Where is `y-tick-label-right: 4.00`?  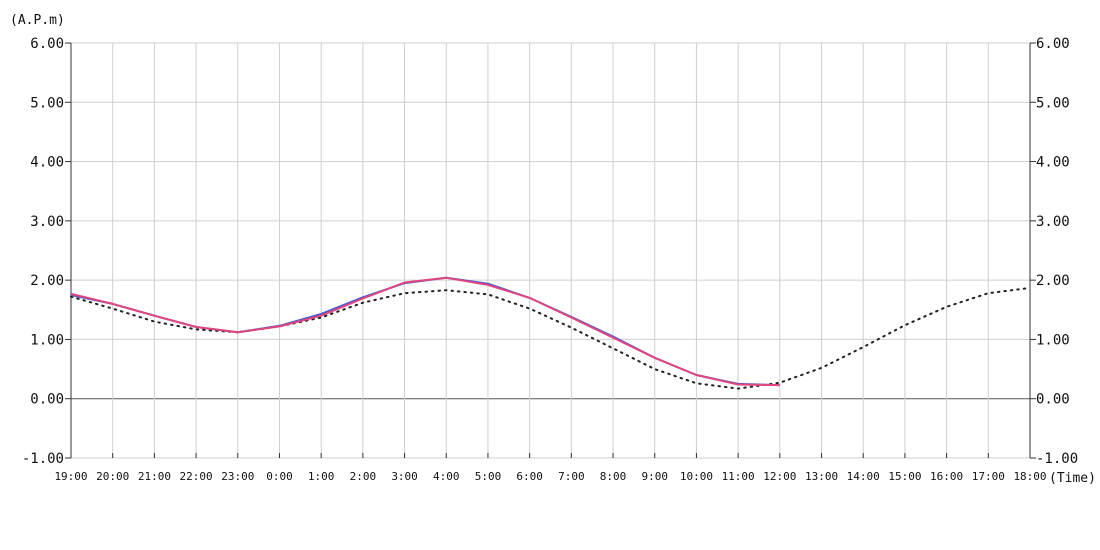
y-tick-label-right: 4.00 is located at coordinates (1053, 163).